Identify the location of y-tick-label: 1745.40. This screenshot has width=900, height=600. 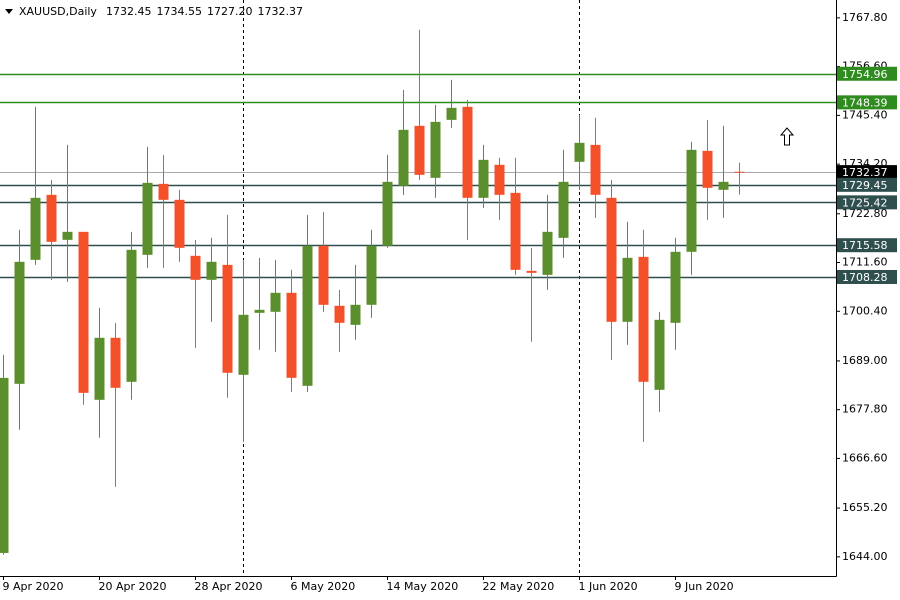
(865, 114).